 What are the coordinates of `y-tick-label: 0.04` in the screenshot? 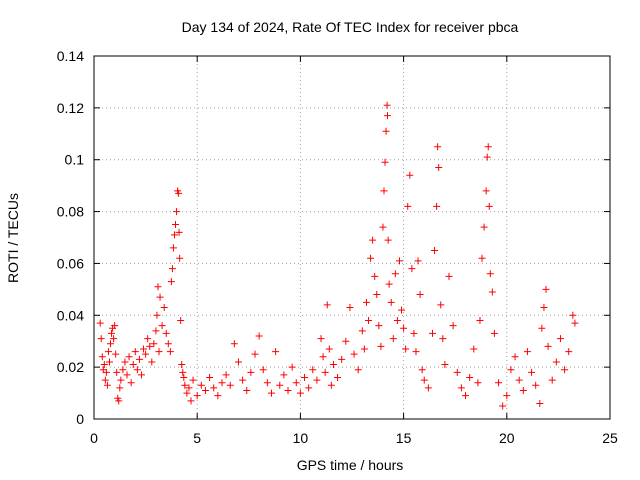 It's located at (70, 315).